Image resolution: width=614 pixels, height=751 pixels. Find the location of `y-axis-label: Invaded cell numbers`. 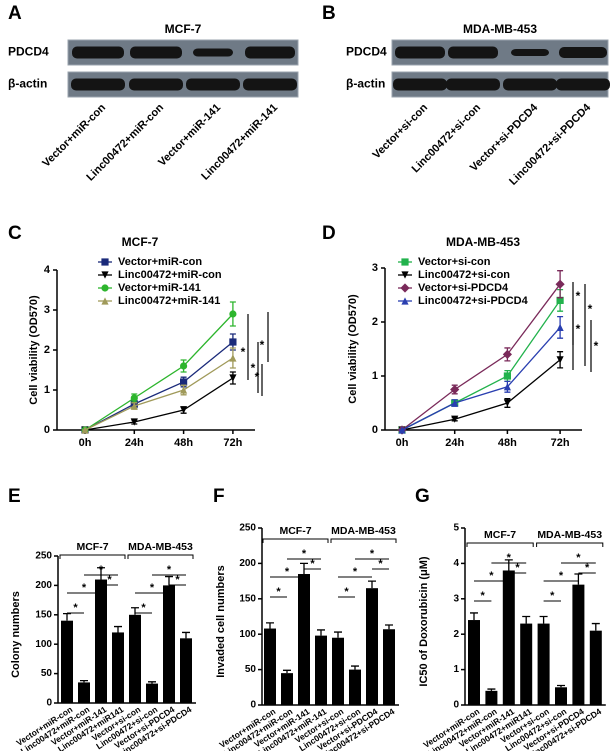

y-axis-label: Invaded cell numbers is located at coordinates (221, 621).